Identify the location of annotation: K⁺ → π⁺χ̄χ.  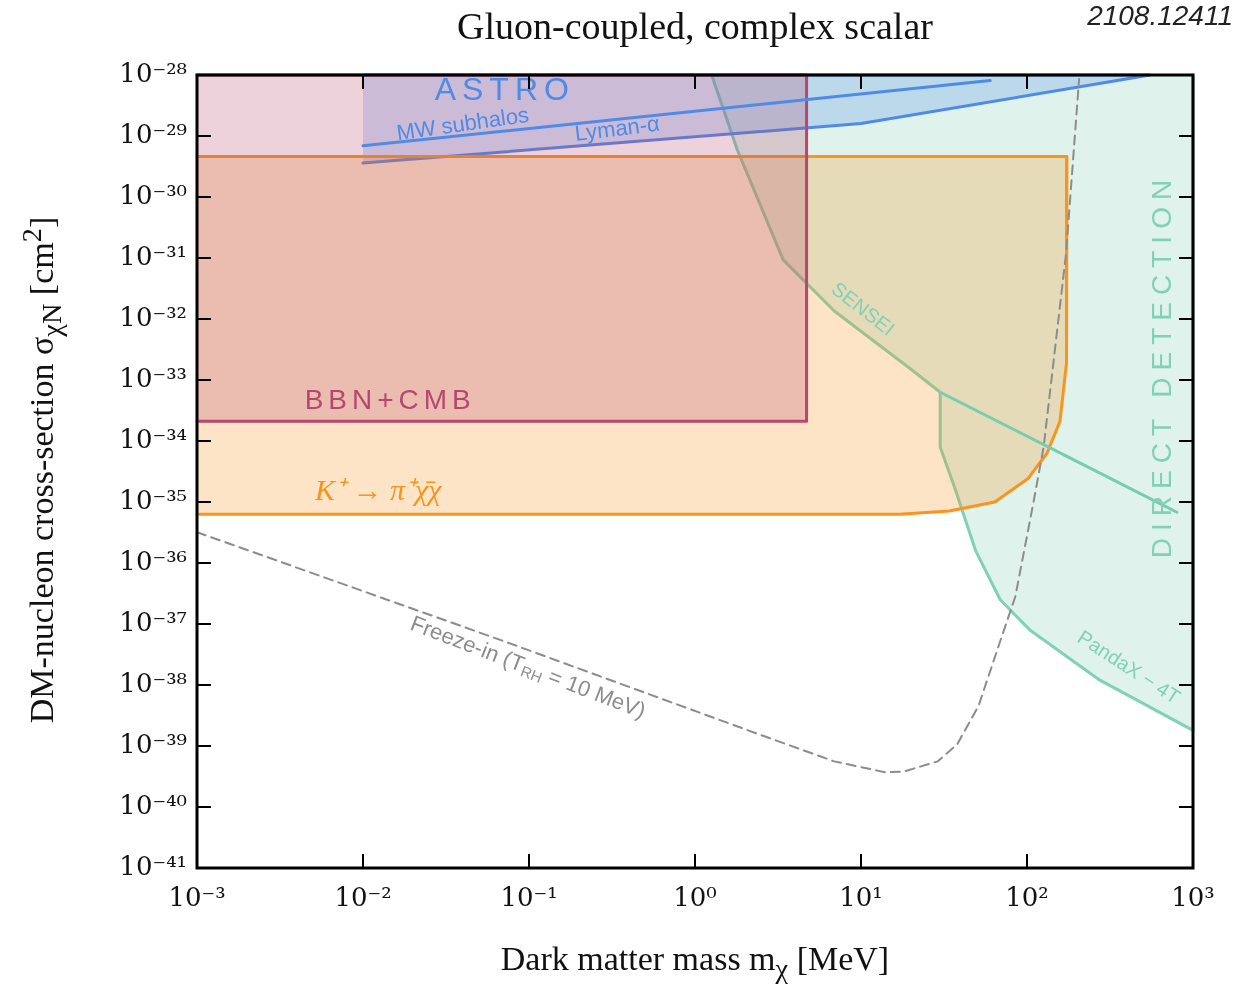
(378, 490).